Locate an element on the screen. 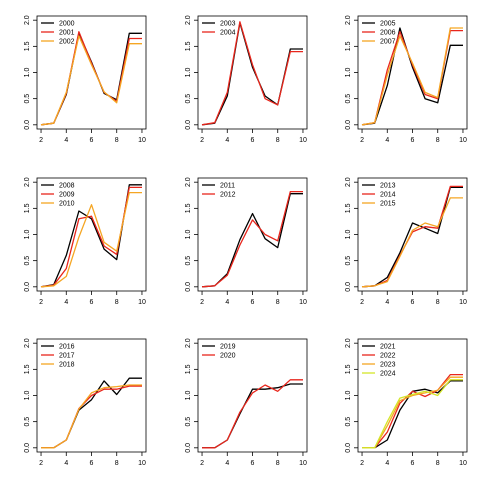 Image resolution: width=480 pixels, height=480 pixels. series-line-2014 is located at coordinates (412, 236).